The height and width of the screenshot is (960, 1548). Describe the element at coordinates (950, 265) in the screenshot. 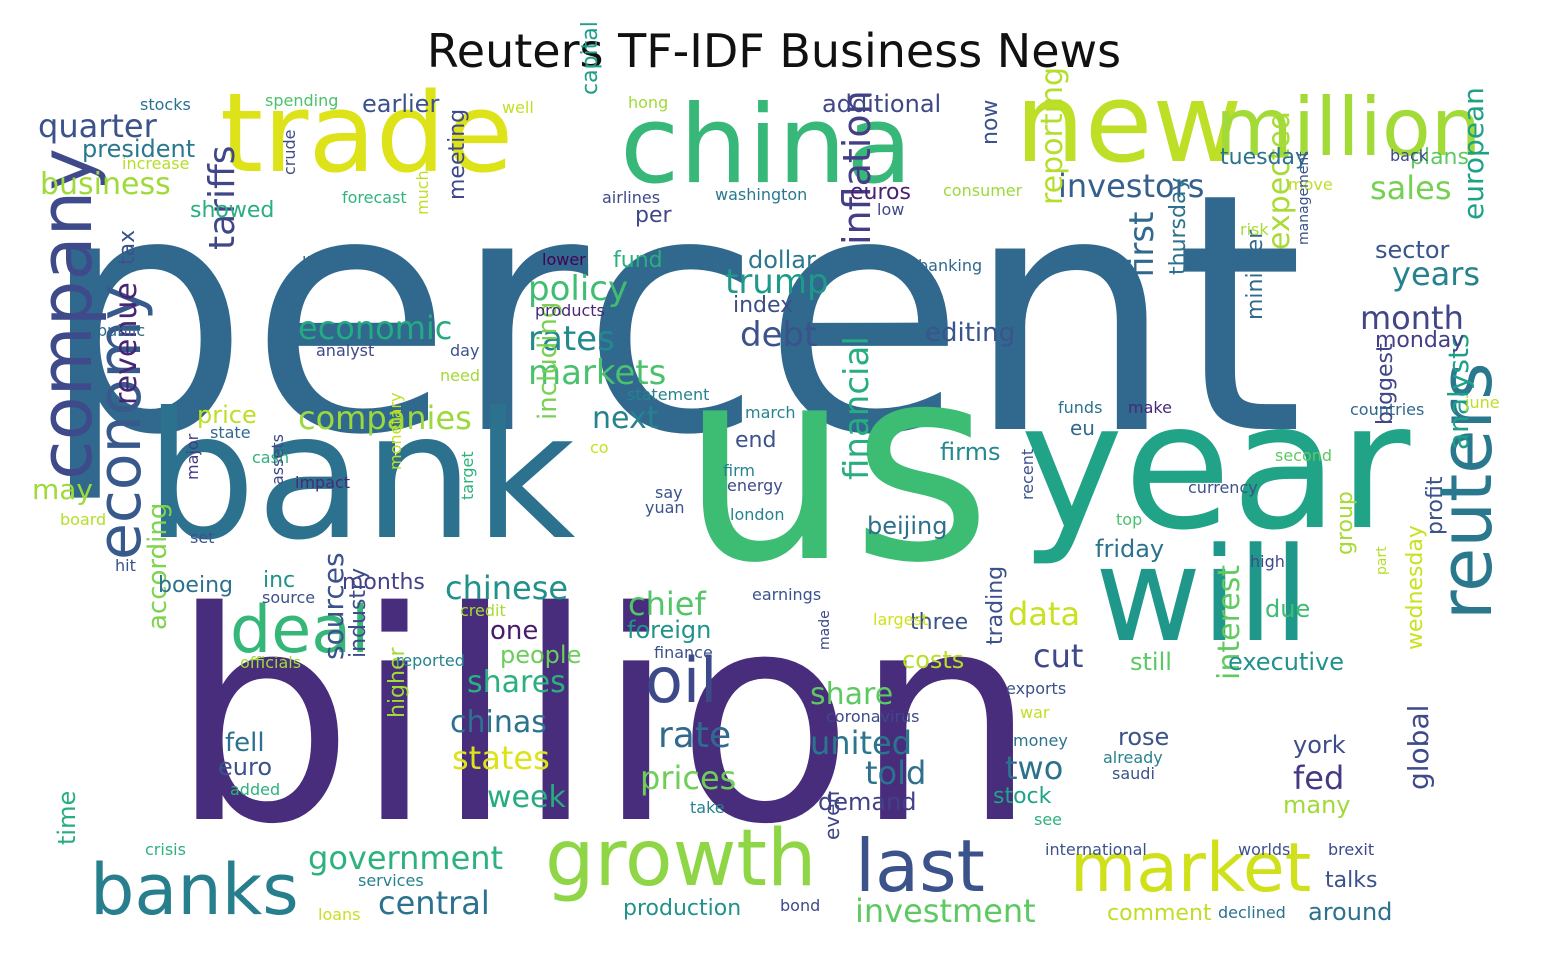

I see `word-banking: banking` at that location.